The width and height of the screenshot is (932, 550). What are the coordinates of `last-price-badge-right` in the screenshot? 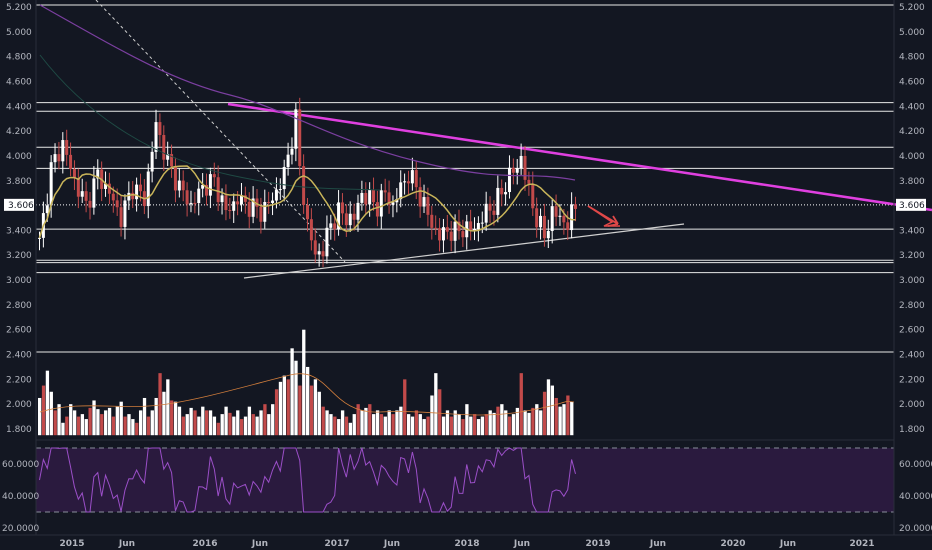 It's located at (911, 204).